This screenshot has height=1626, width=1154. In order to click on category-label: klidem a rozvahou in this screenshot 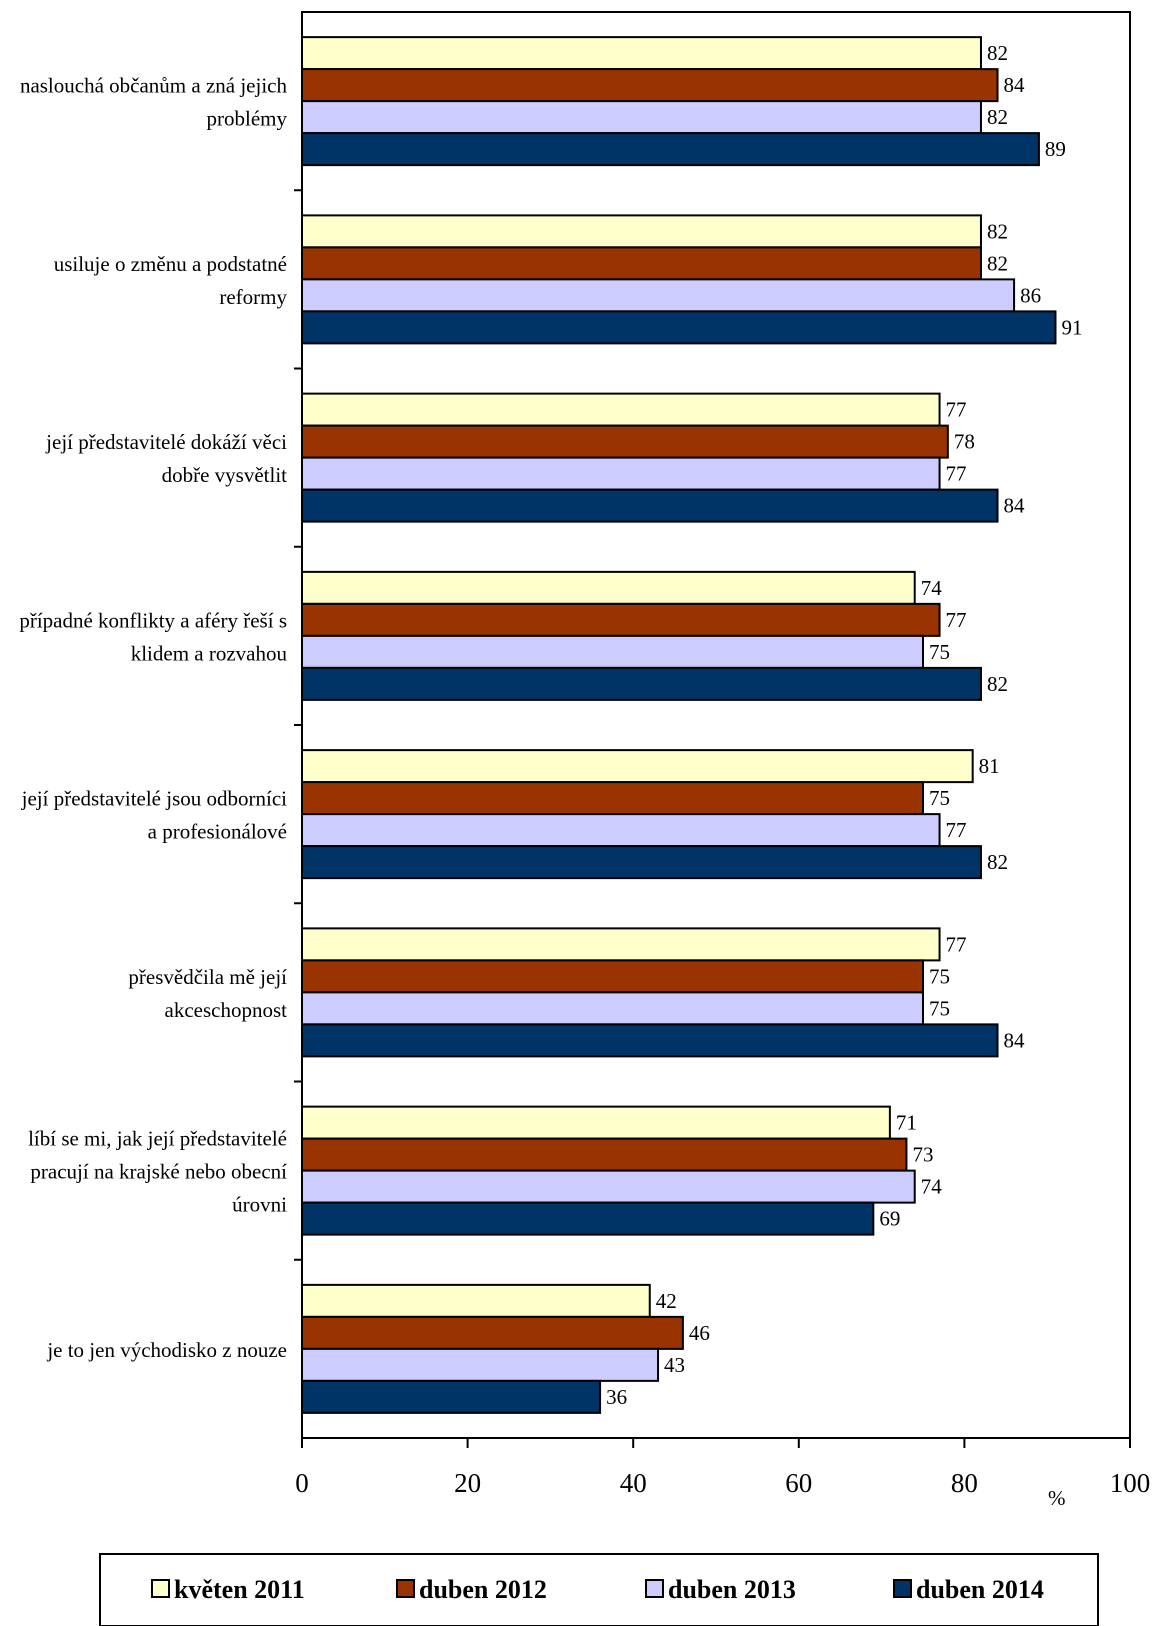, I will do `click(209, 653)`.